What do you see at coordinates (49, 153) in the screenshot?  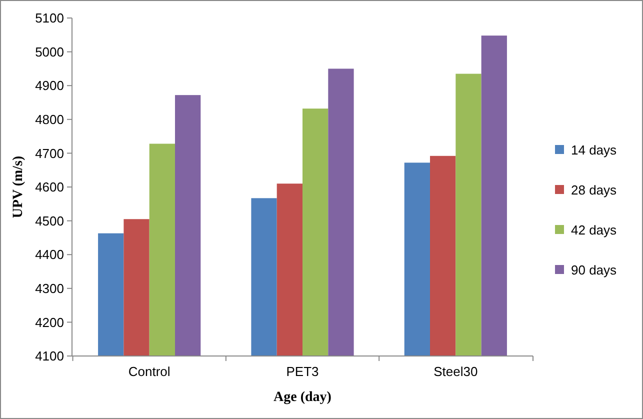 I see `y-tick-label: 4700` at bounding box center [49, 153].